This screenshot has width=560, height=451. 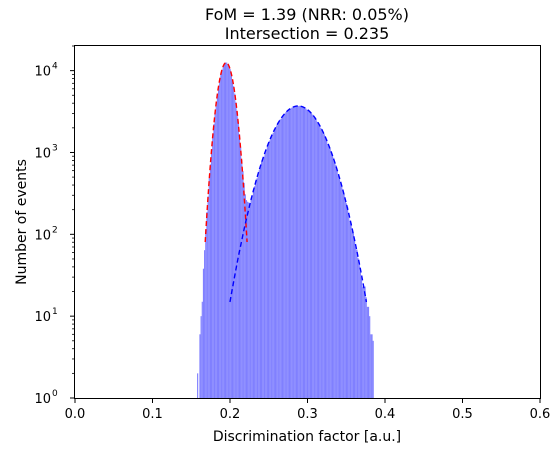 What do you see at coordinates (230, 414) in the screenshot?
I see `x-tick-label: 0.2` at bounding box center [230, 414].